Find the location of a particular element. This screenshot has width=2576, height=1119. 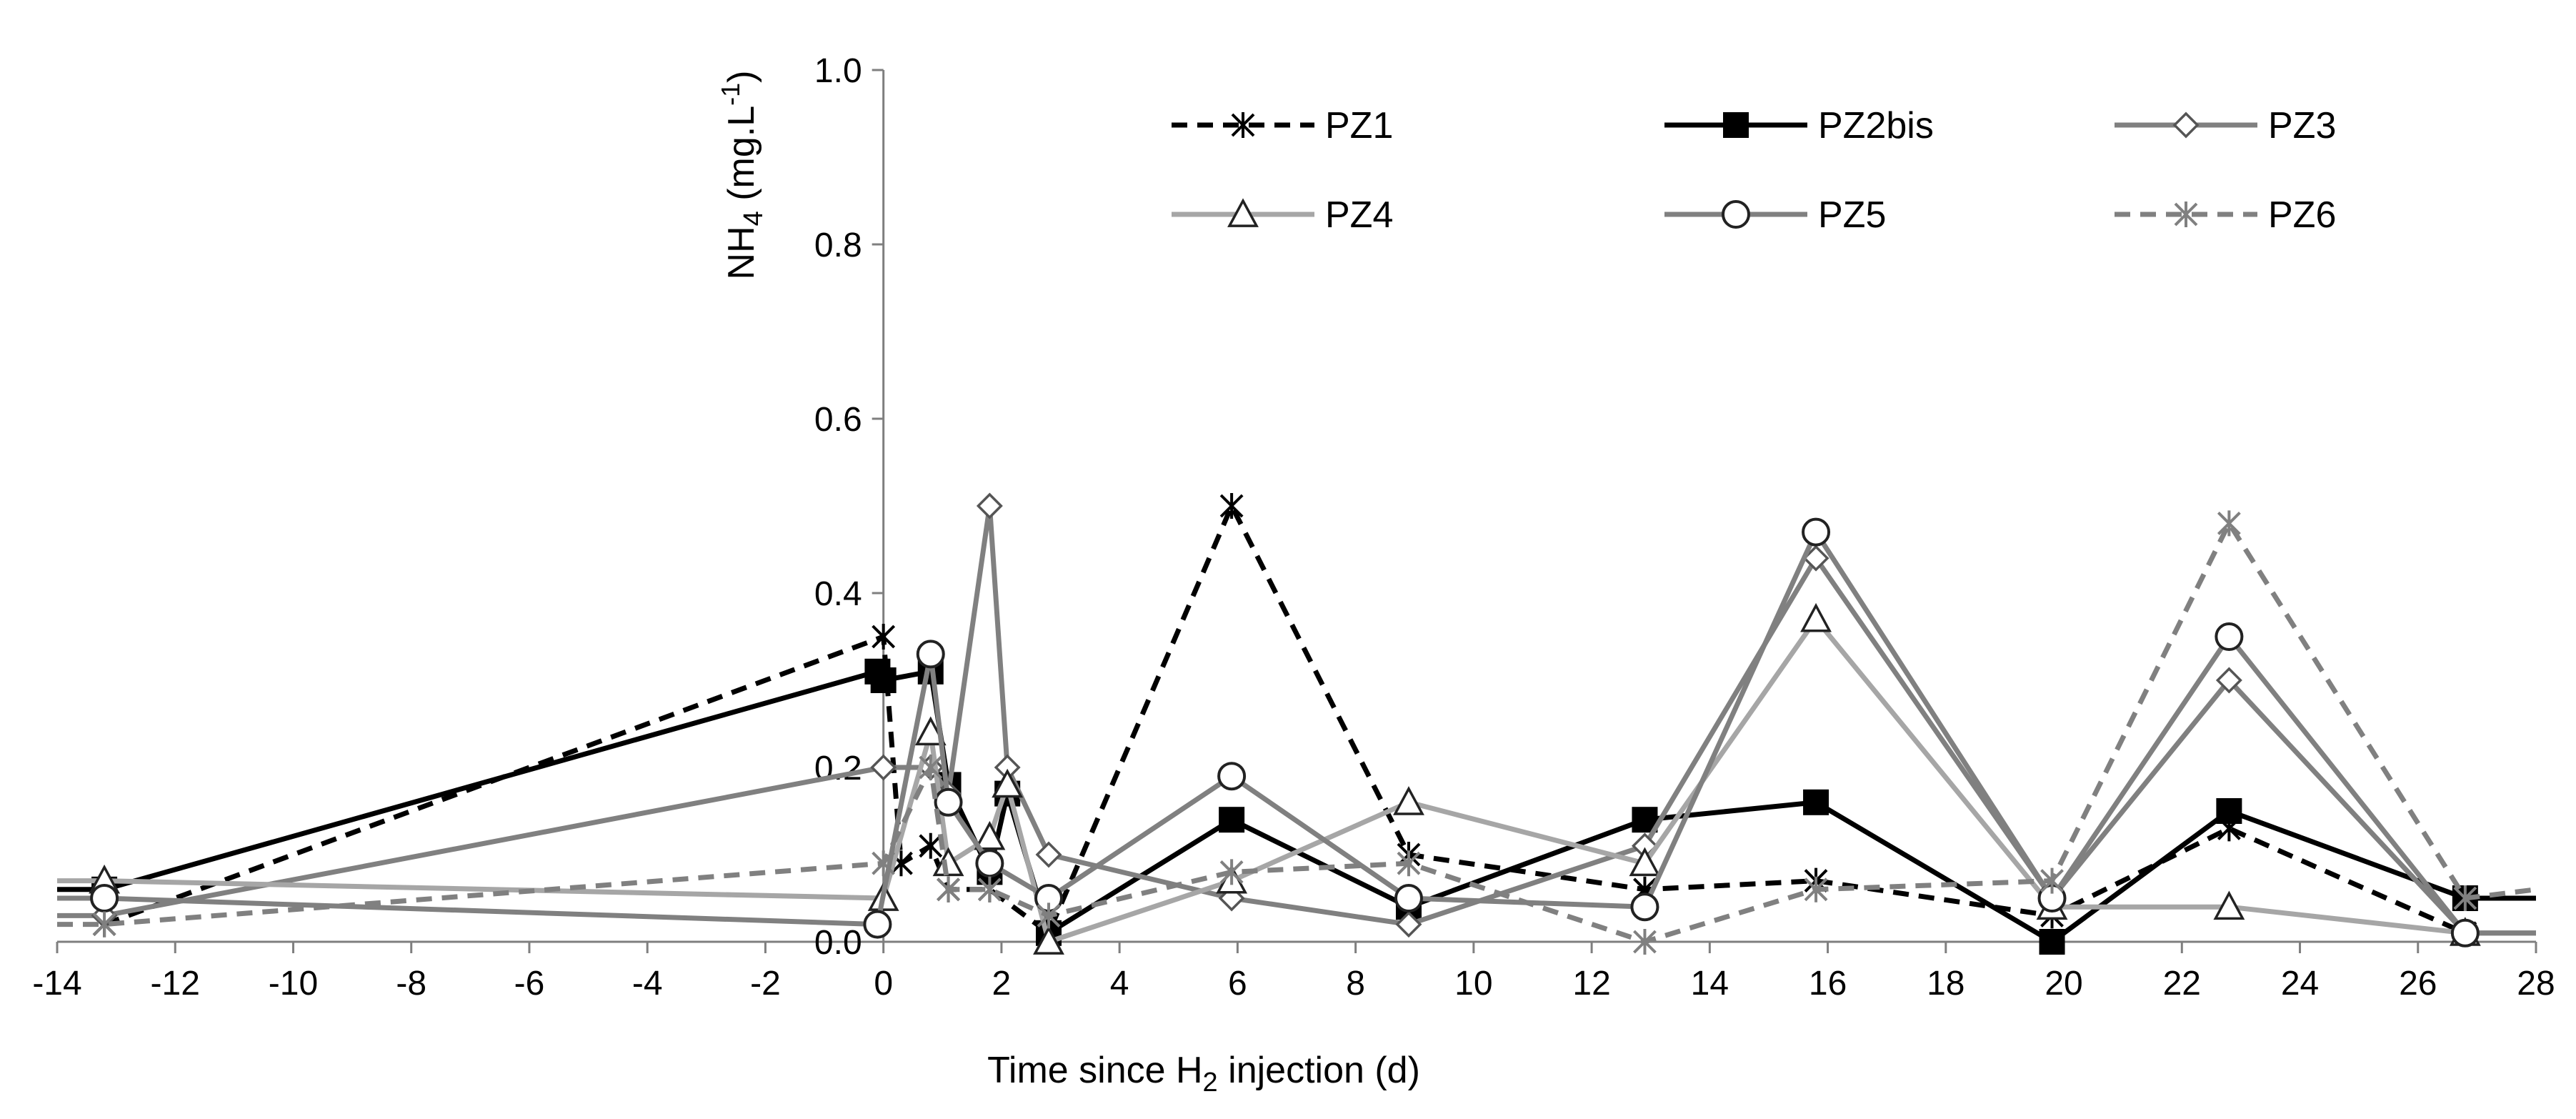

x-tick-label: 18 is located at coordinates (1946, 984).